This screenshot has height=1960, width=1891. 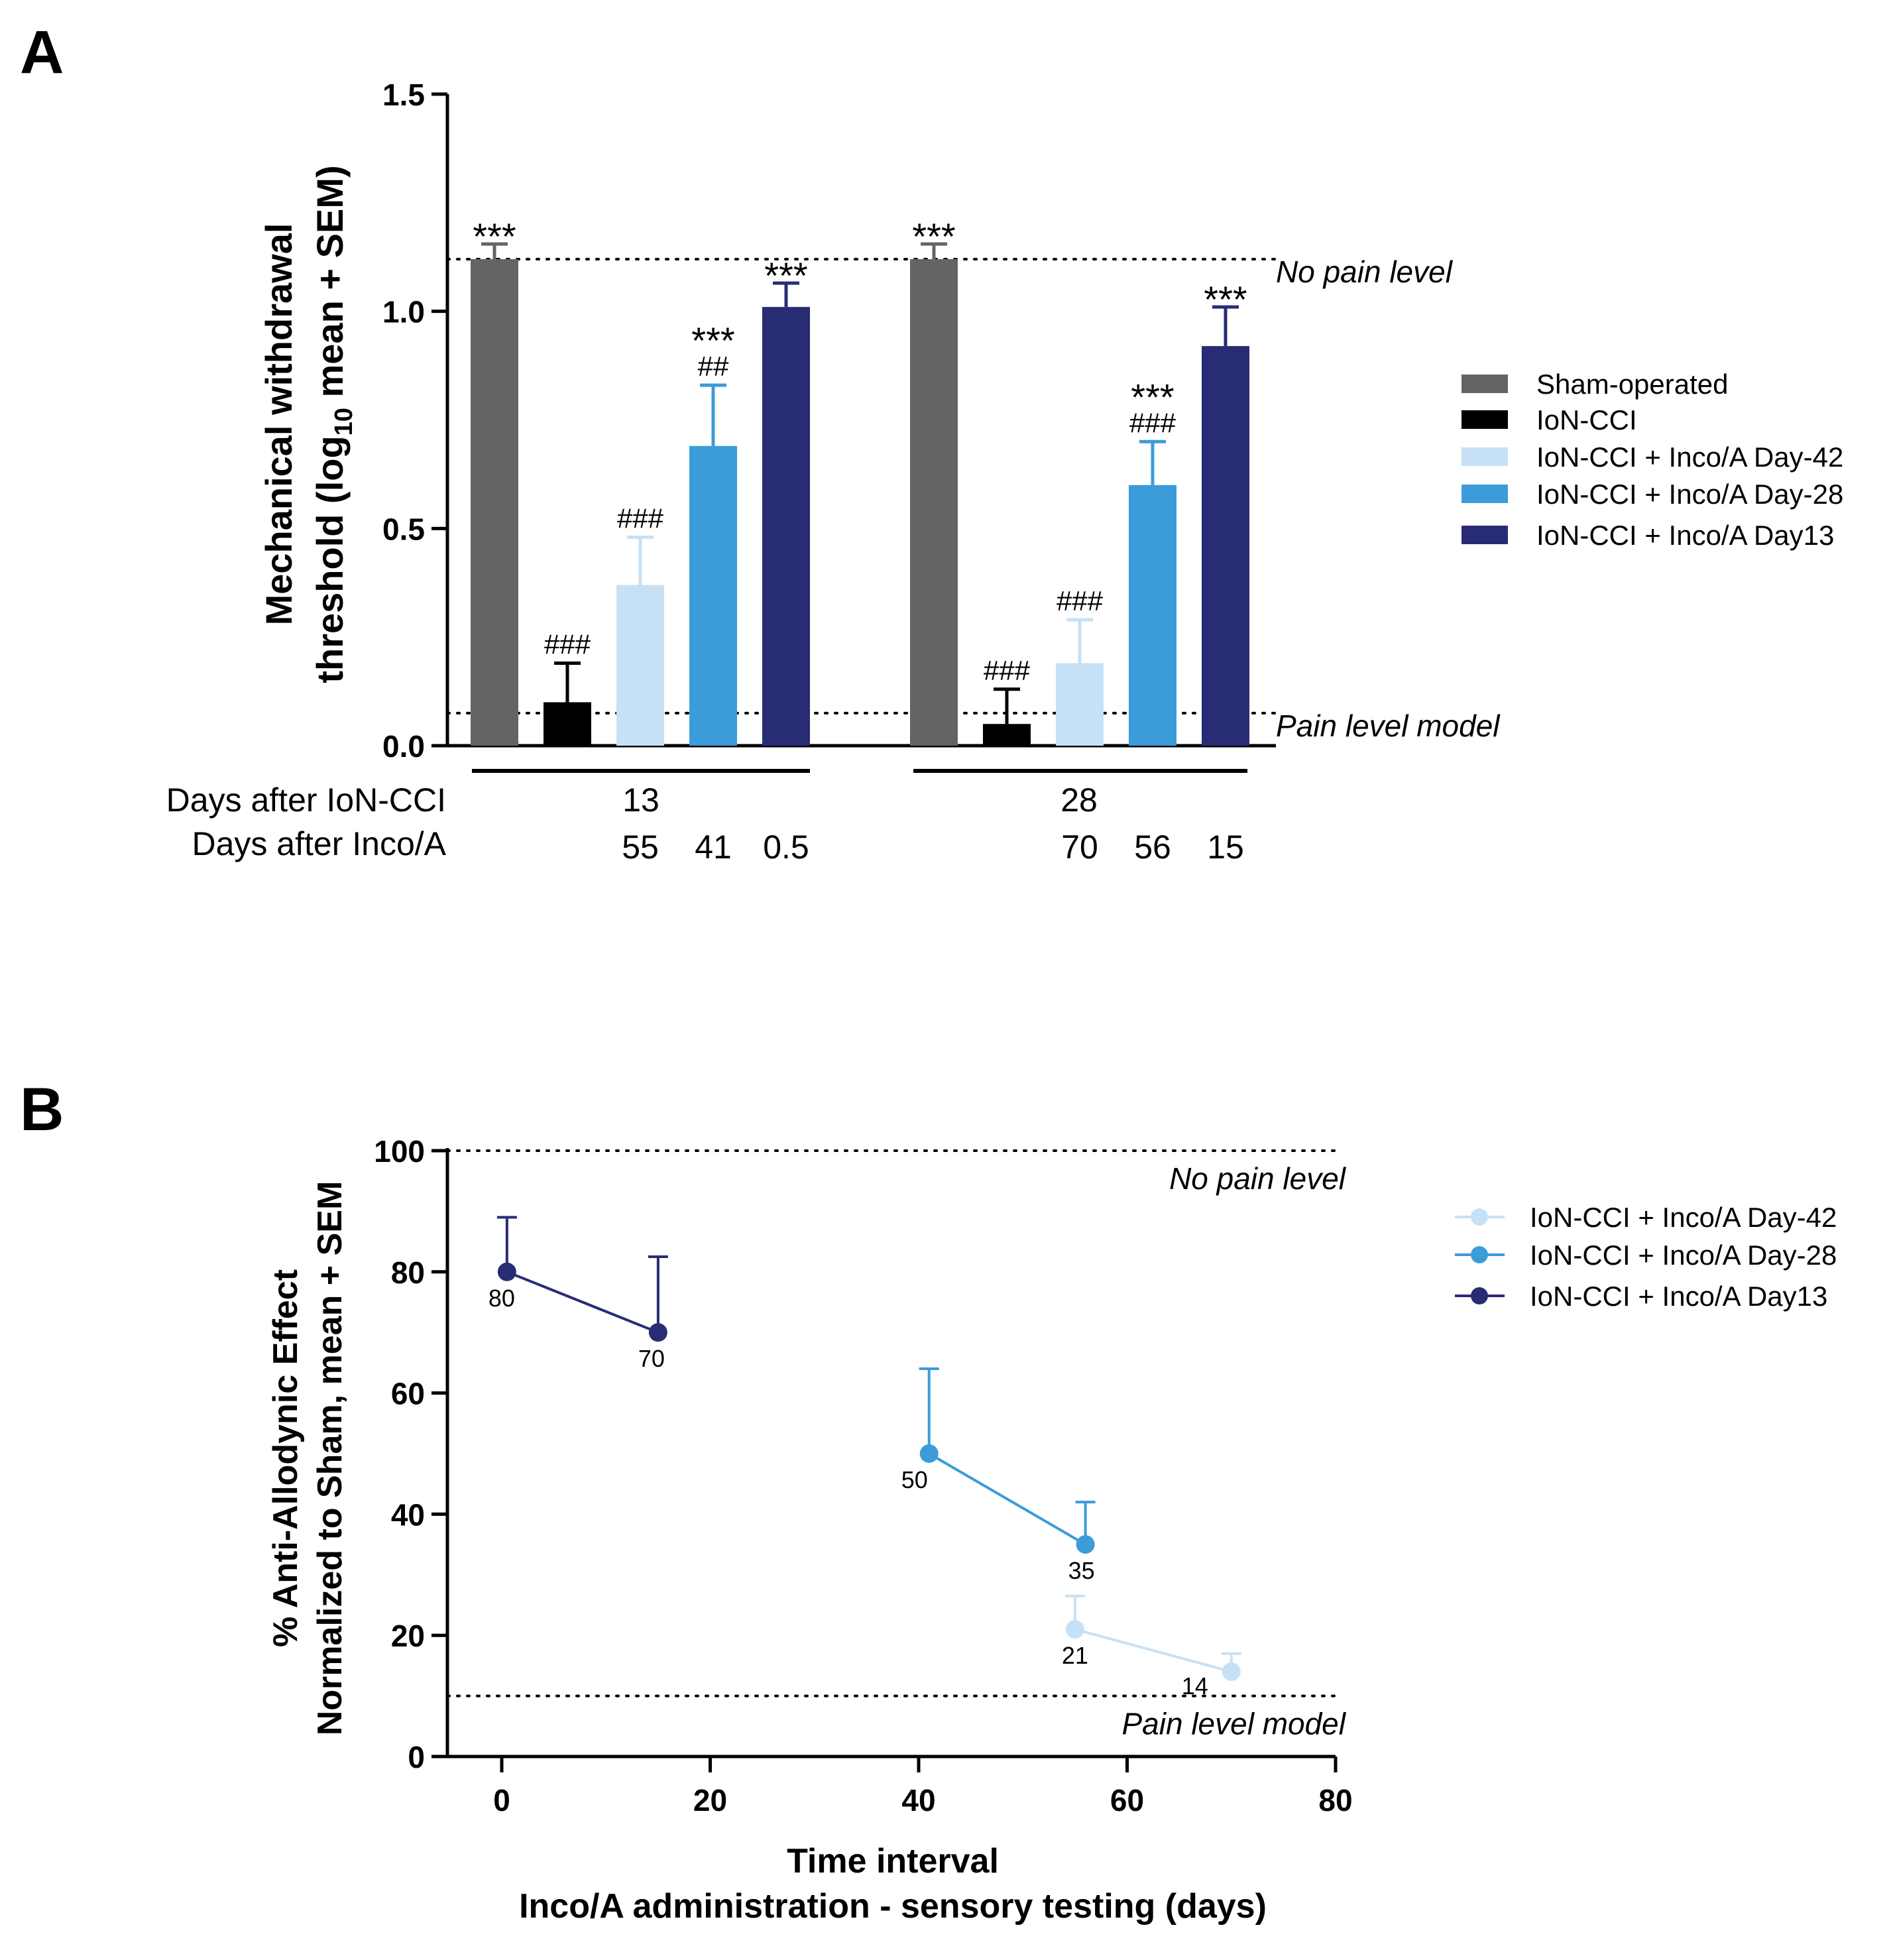 What do you see at coordinates (710, 1800) in the screenshot?
I see `x-tick-label: 20` at bounding box center [710, 1800].